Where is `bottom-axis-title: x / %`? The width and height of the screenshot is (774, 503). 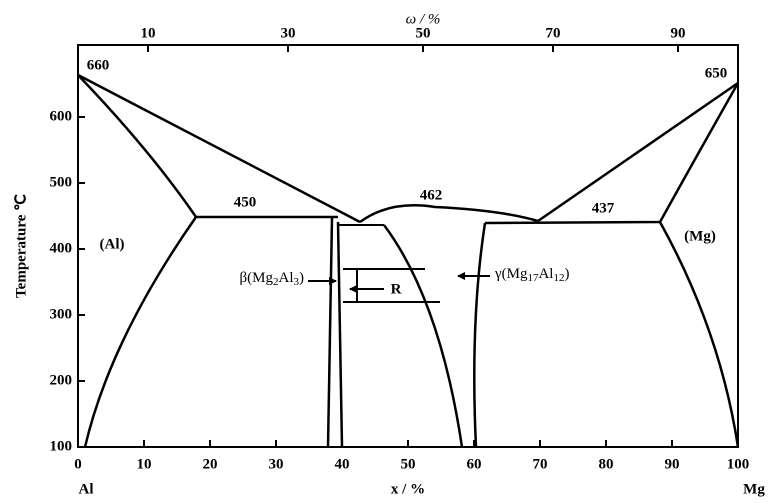 bottom-axis-title: x / % is located at coordinates (408, 489).